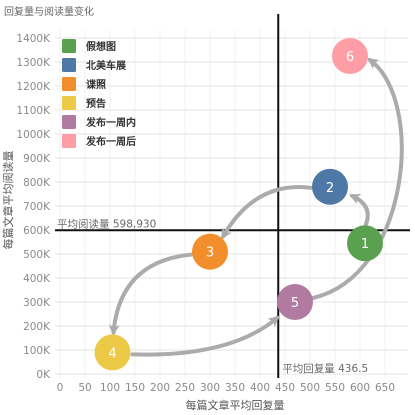 The width and height of the screenshot is (415, 415). What do you see at coordinates (335, 388) in the screenshot?
I see `x-tick-label: 550` at bounding box center [335, 388].